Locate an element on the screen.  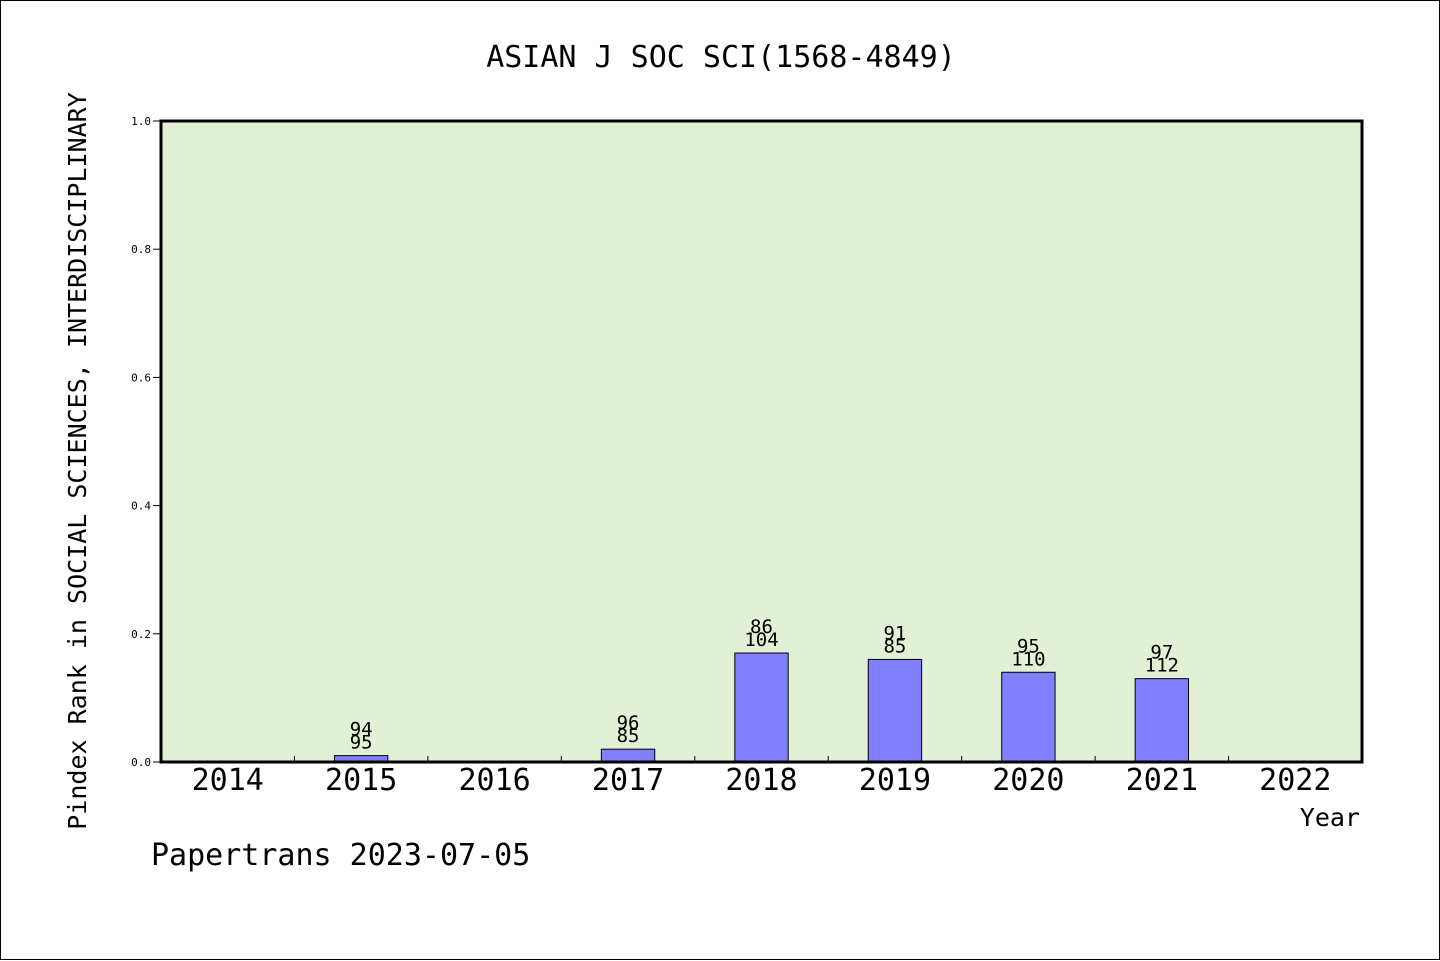
bar-2019 is located at coordinates (895, 710).